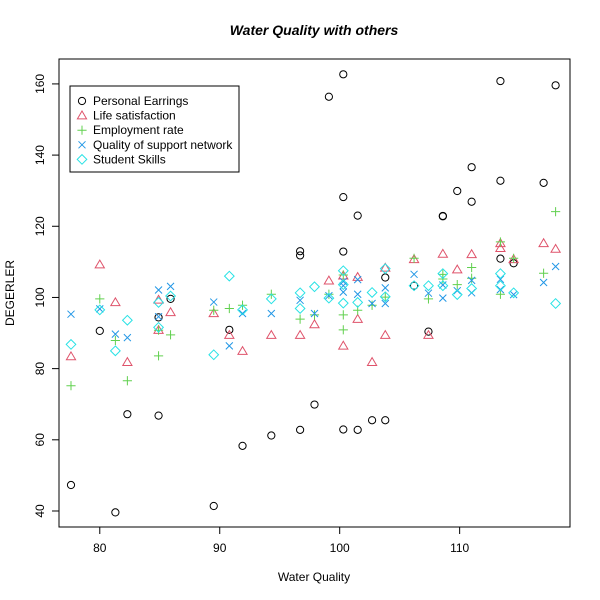  I want to click on series-quality-of-support-network, so click(313, 306).